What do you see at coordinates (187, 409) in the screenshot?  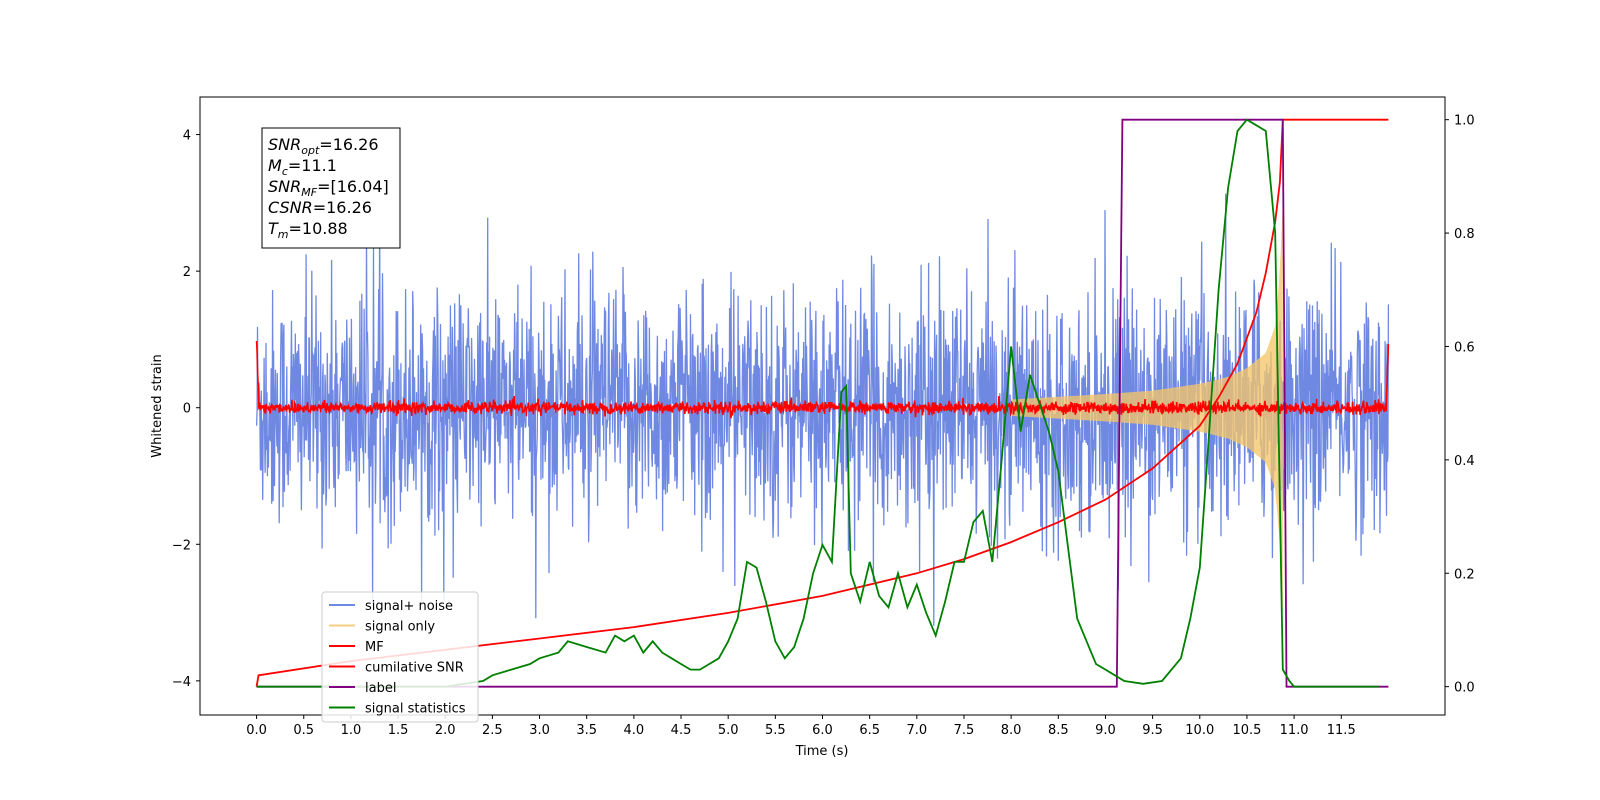 I see `y-tick-label: 0` at bounding box center [187, 409].